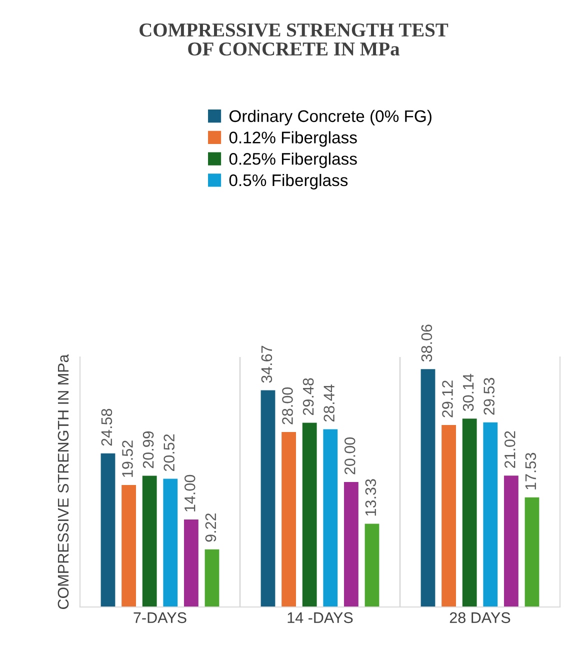 This screenshot has width=587, height=654. Describe the element at coordinates (530, 471) in the screenshot. I see `data-label: 17.53` at that location.